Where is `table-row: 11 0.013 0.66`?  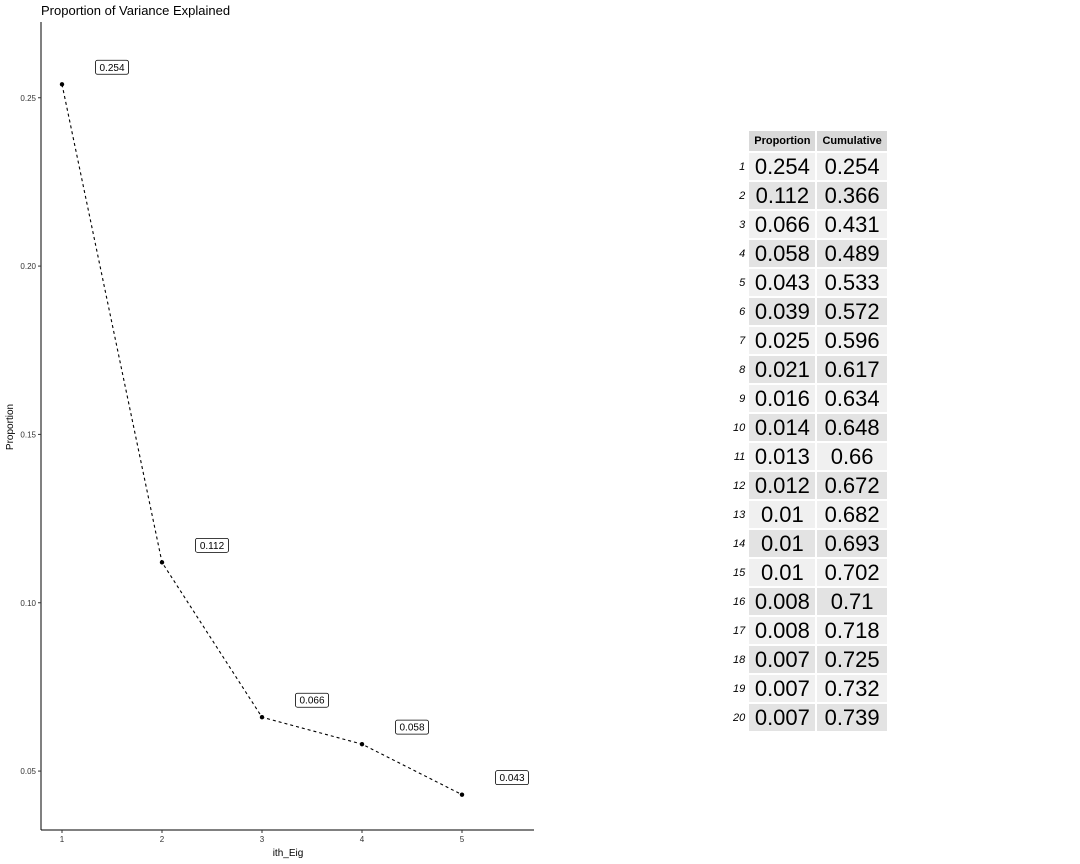
table-row: 11 0.013 0.66 is located at coordinates (810, 456).